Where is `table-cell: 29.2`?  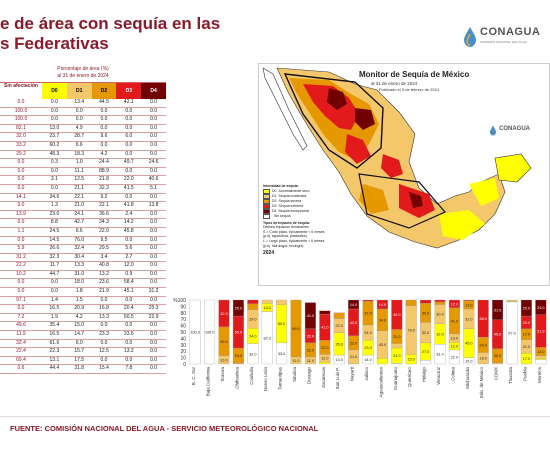 table-cell: 29.2 is located at coordinates (21, 153).